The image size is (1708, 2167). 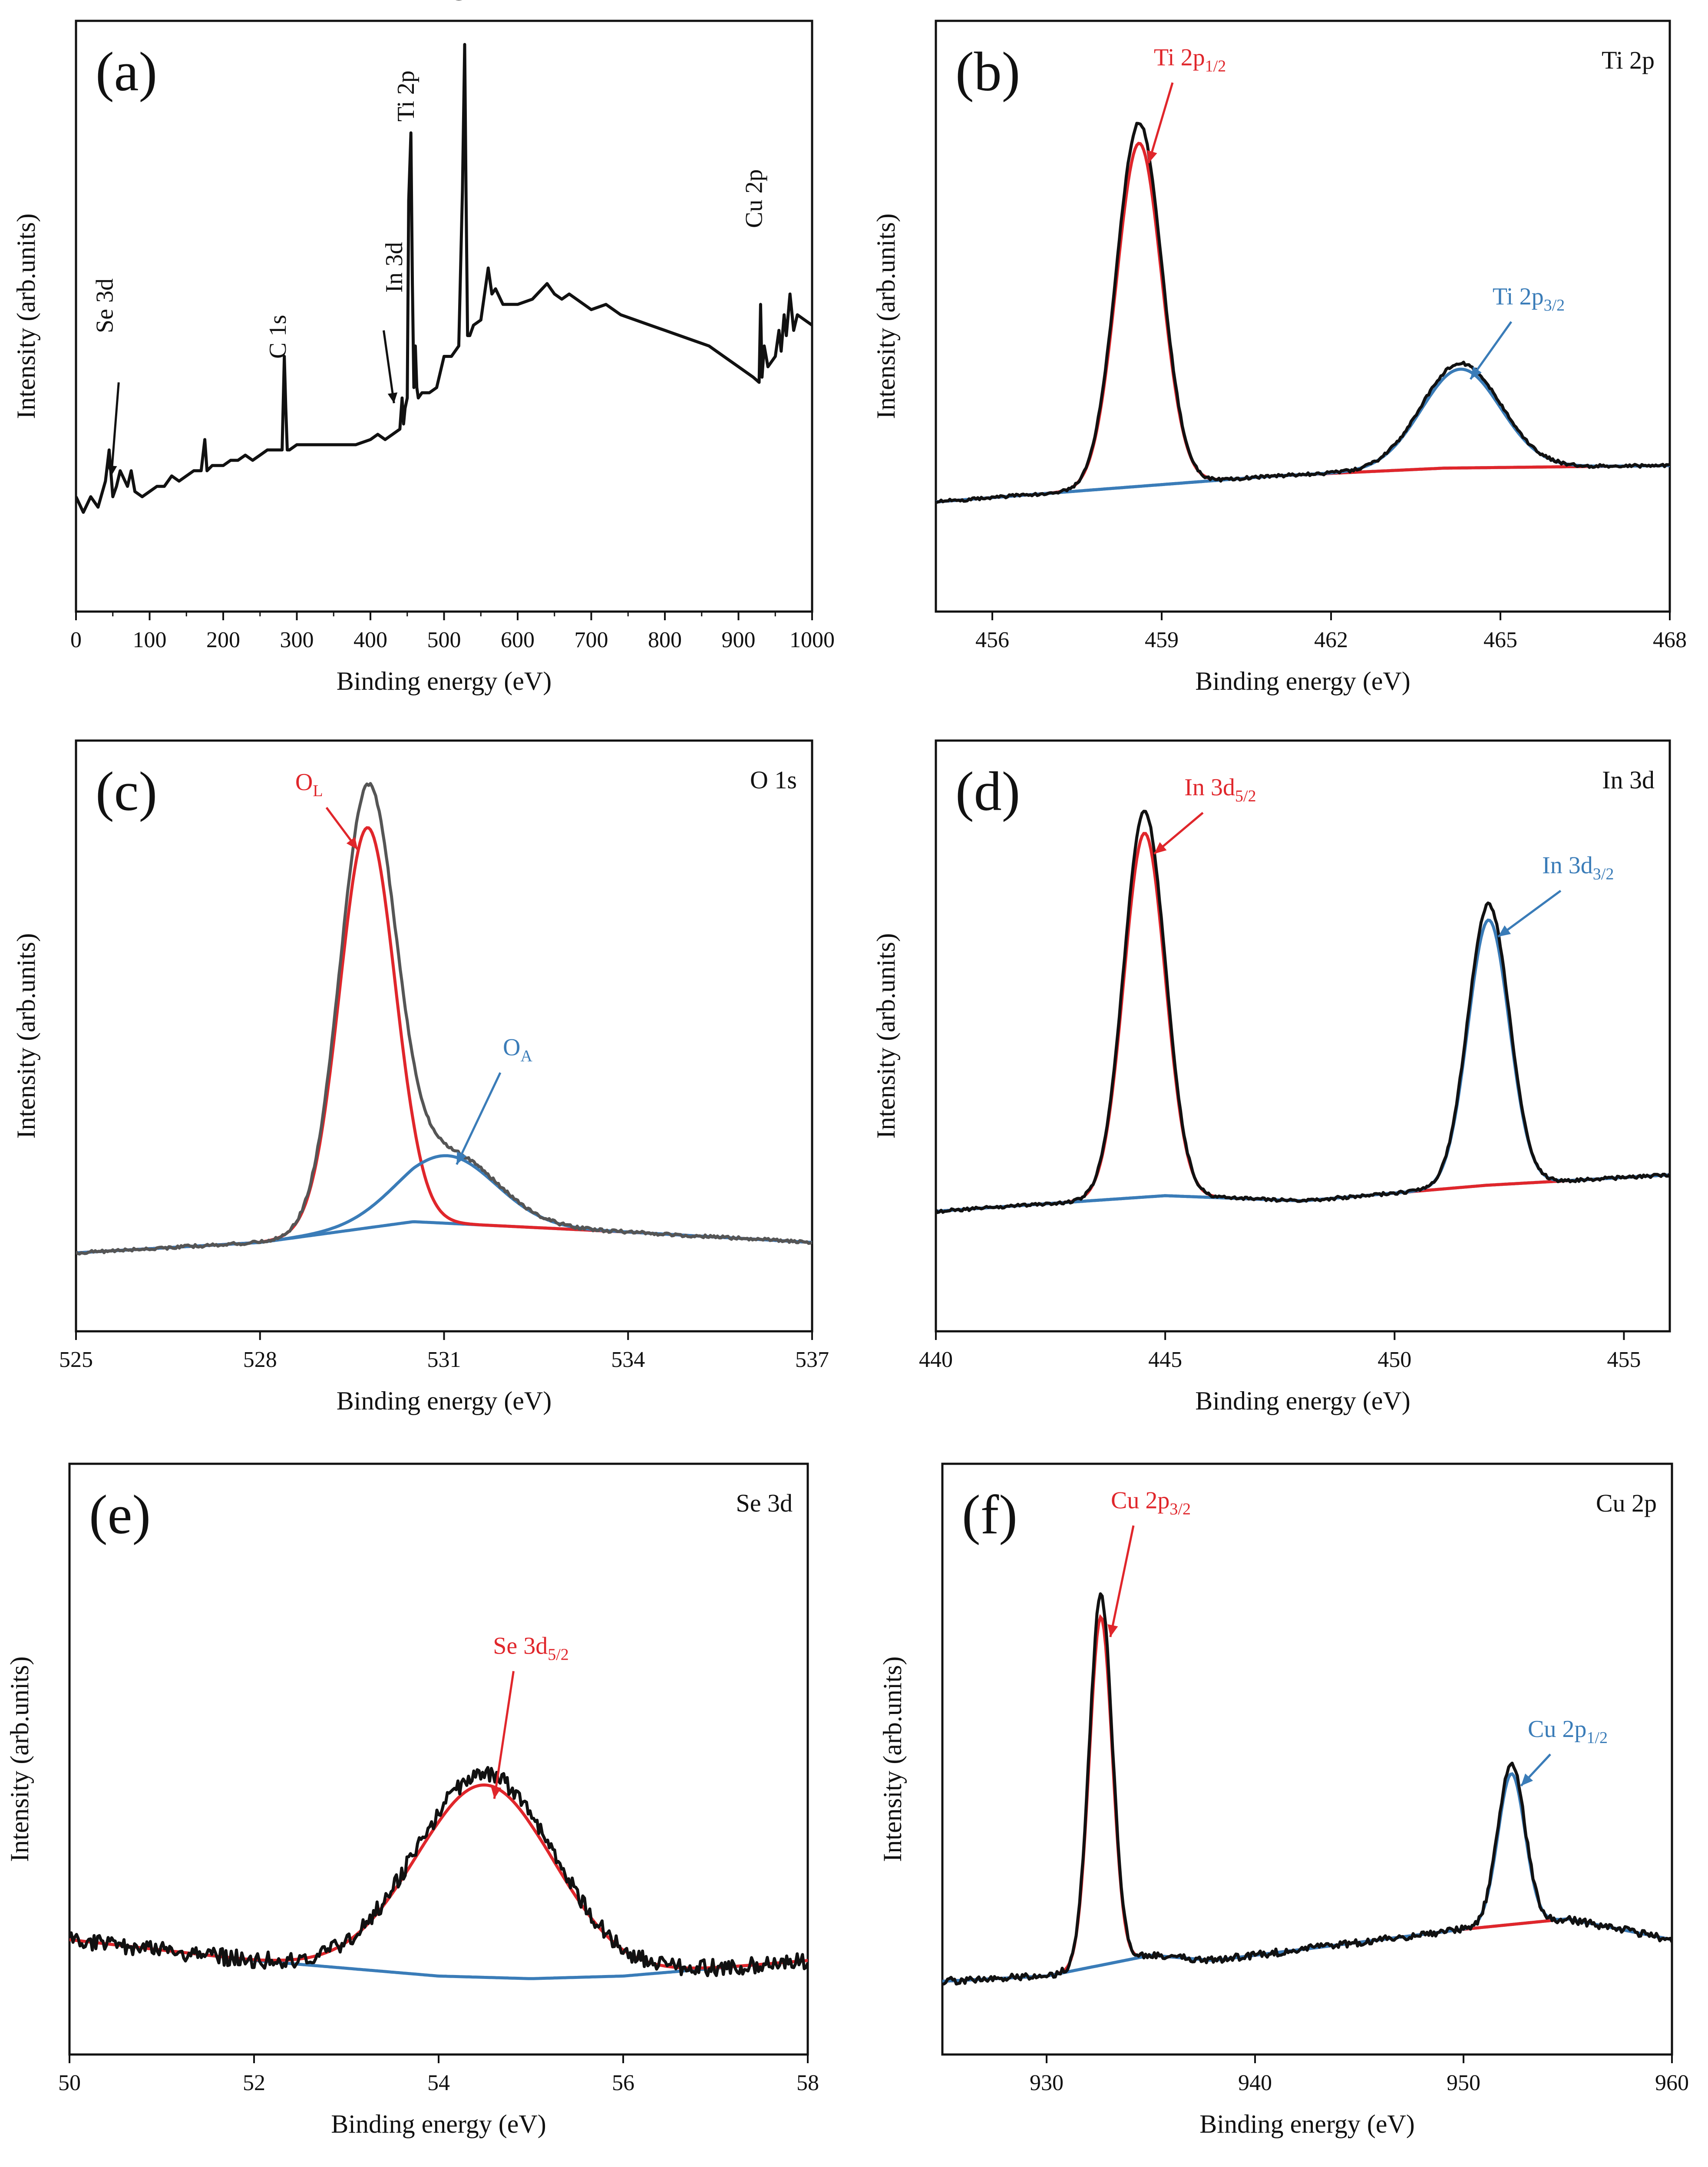 What do you see at coordinates (812, 1359) in the screenshot?
I see `x-tick-label: 537` at bounding box center [812, 1359].